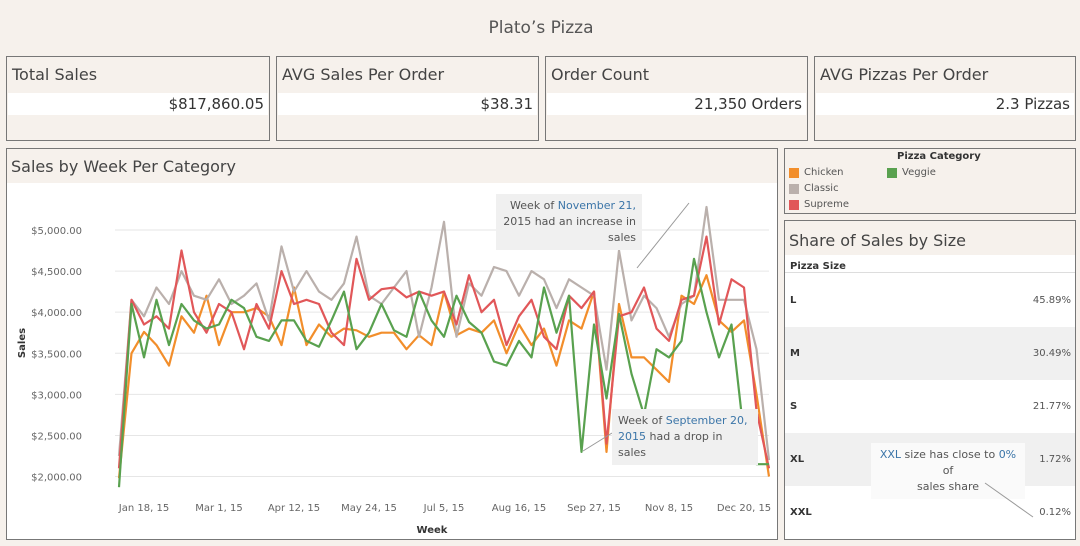 Image resolution: width=1080 pixels, height=546 pixels. I want to click on size-share: 0.12%, so click(1055, 512).